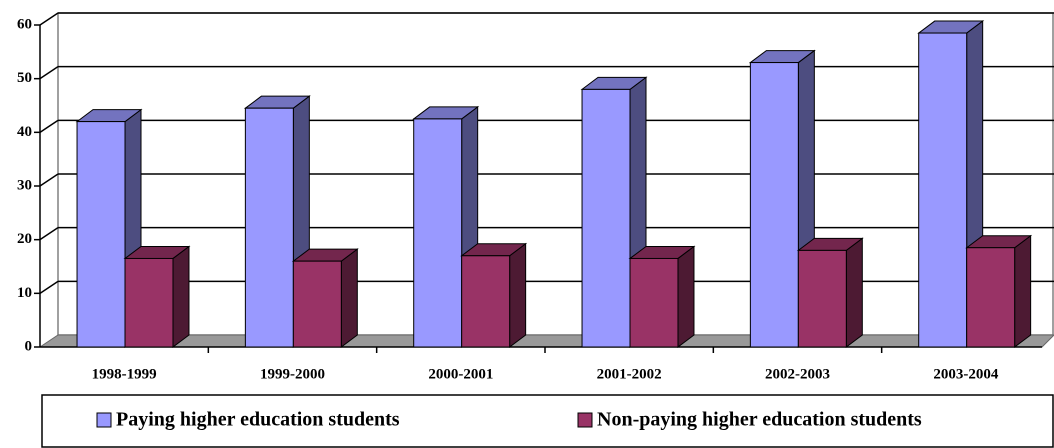 The image size is (1054, 448). What do you see at coordinates (460, 374) in the screenshot?
I see `x-tick-label: 2000-2001` at bounding box center [460, 374].